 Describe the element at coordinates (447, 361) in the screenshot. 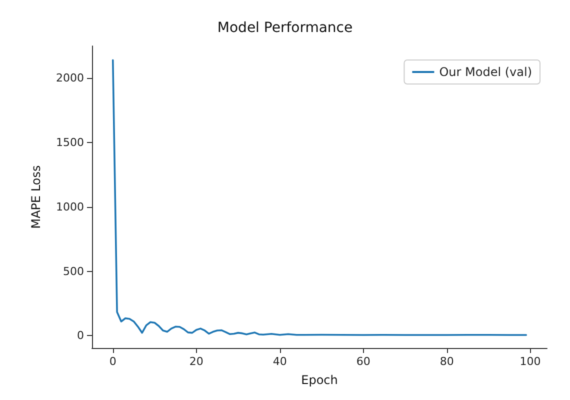

I see `x-tick-label: 80` at that location.